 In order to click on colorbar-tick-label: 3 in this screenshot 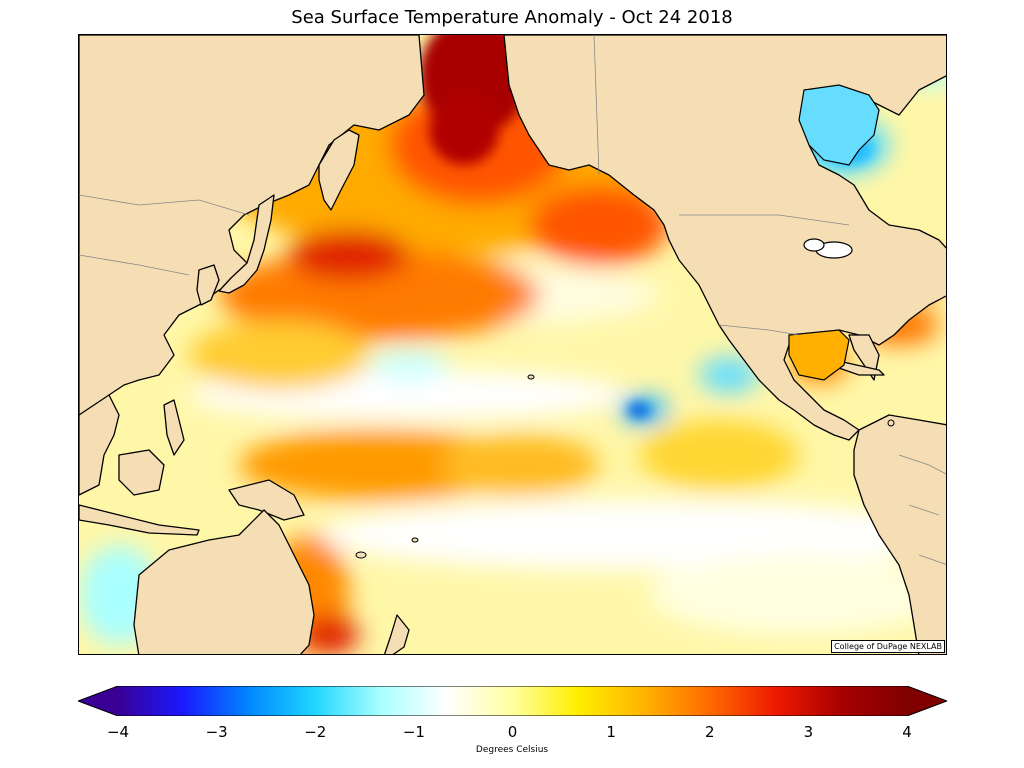, I will do `click(808, 732)`.